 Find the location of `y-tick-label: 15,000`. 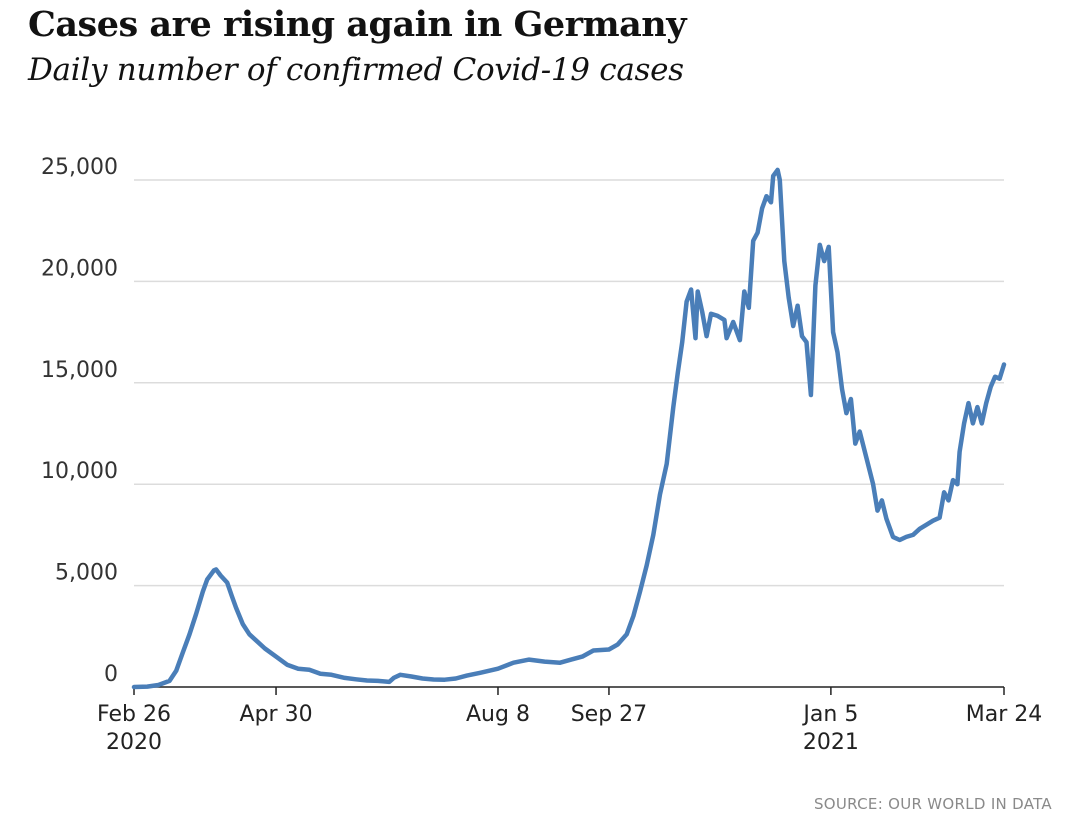

y-tick-label: 15,000 is located at coordinates (79, 370).